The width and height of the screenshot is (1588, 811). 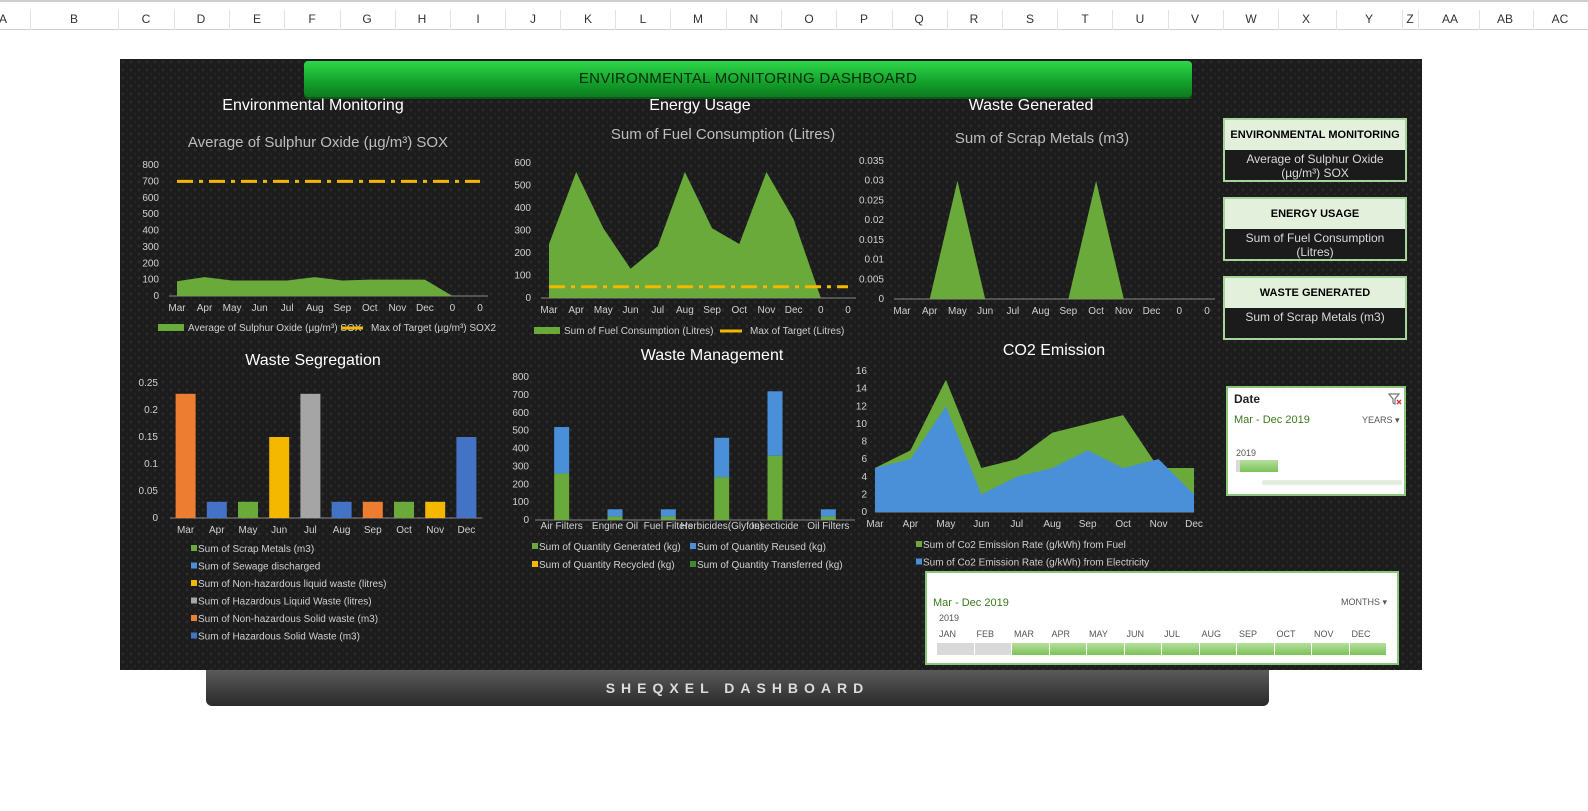 What do you see at coordinates (1315, 293) in the screenshot?
I see `kpi-head: WASTE GENERATED` at bounding box center [1315, 293].